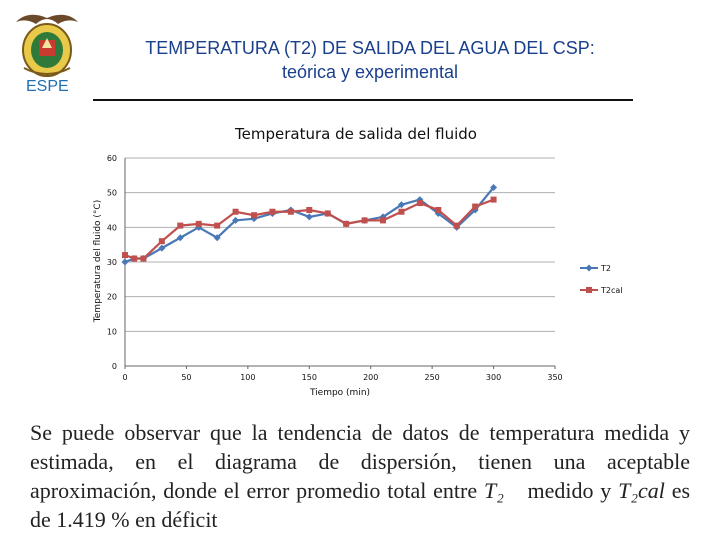 The image size is (720, 540). What do you see at coordinates (112, 193) in the screenshot?
I see `y-tick-label: 50` at bounding box center [112, 193].